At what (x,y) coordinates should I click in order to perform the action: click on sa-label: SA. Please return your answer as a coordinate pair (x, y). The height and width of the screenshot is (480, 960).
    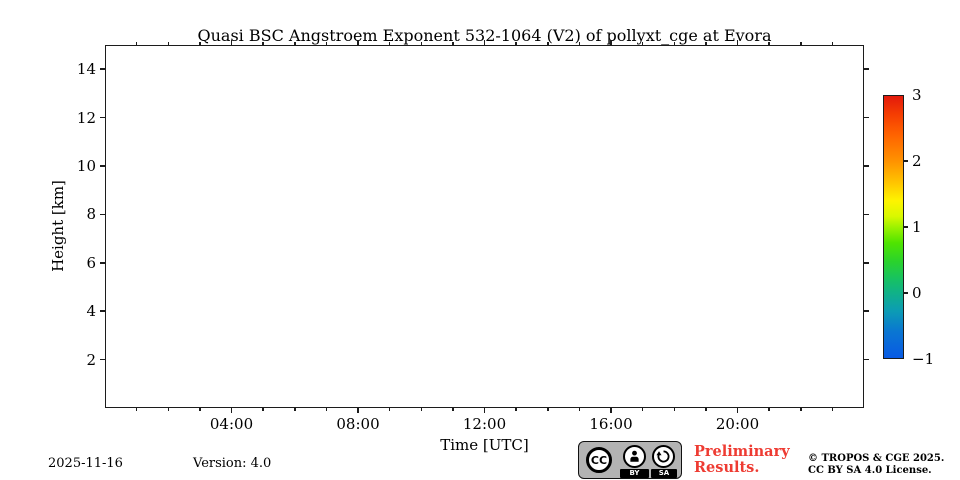
    Looking at the image, I should click on (664, 473).